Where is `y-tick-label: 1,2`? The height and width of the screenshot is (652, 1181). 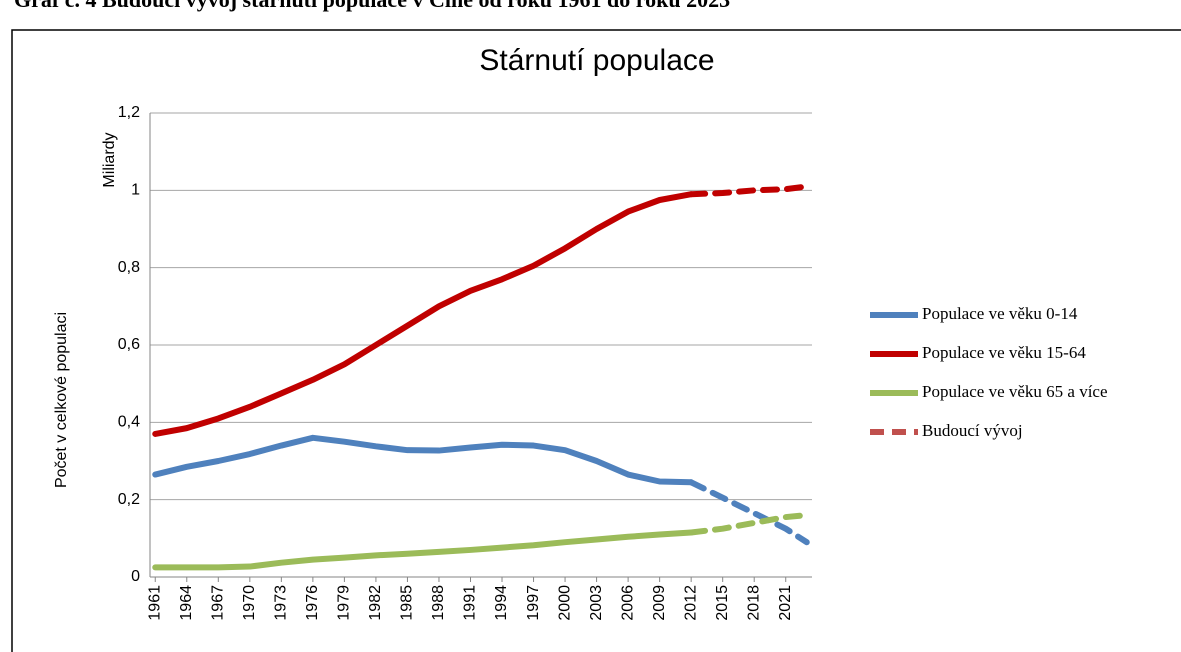
y-tick-label: 1,2 is located at coordinates (129, 112).